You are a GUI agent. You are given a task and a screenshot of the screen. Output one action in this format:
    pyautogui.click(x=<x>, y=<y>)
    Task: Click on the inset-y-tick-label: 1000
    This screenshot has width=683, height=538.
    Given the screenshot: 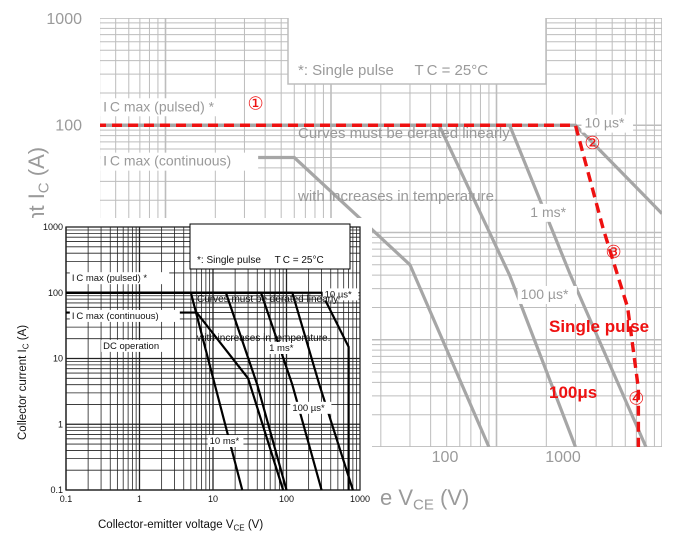 What is the action you would take?
    pyautogui.click(x=53, y=227)
    